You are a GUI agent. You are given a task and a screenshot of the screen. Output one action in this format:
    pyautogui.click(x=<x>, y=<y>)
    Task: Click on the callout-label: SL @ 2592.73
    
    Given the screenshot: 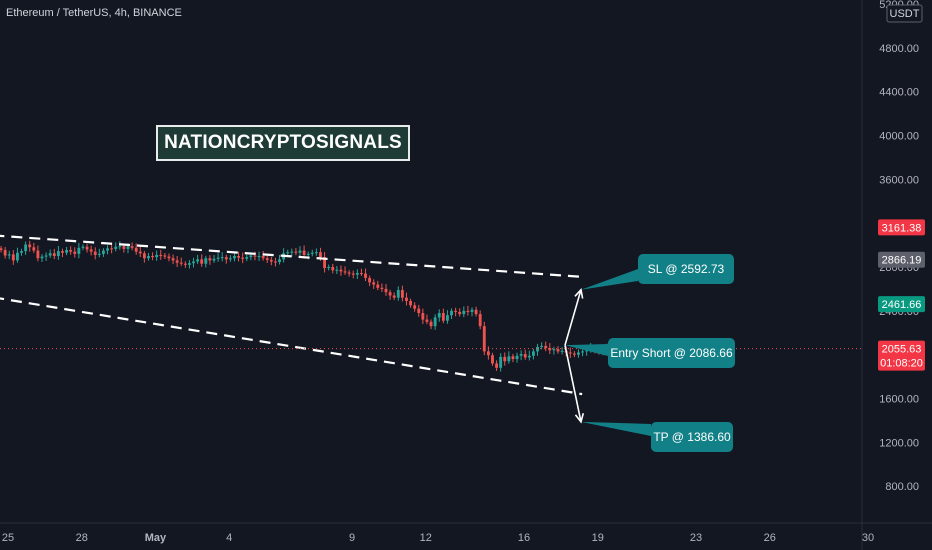 What is the action you would take?
    pyautogui.click(x=686, y=269)
    